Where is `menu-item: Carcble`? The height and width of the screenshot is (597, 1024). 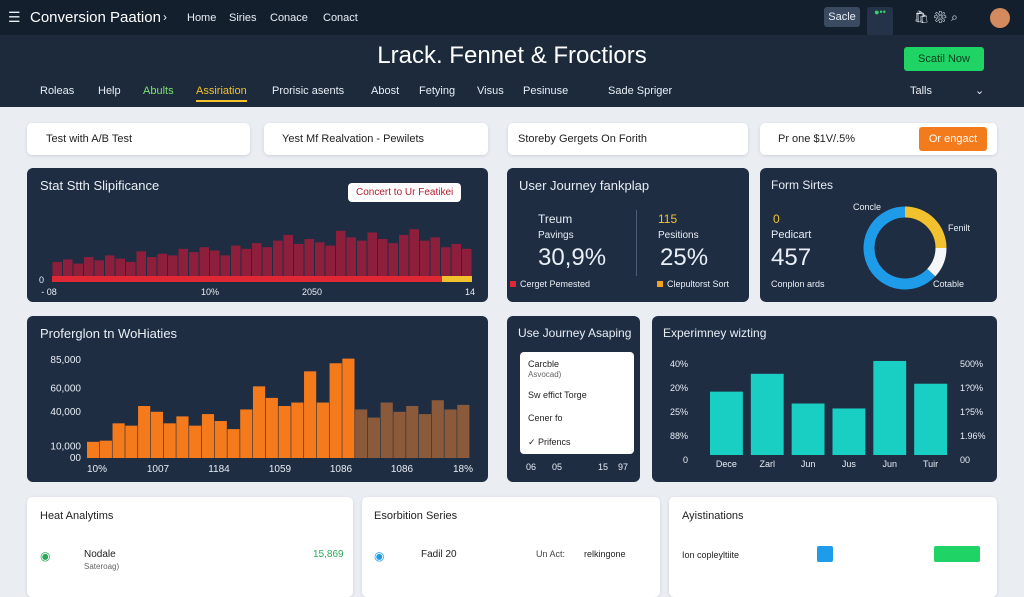
menu-item: Carcble is located at coordinates (544, 364).